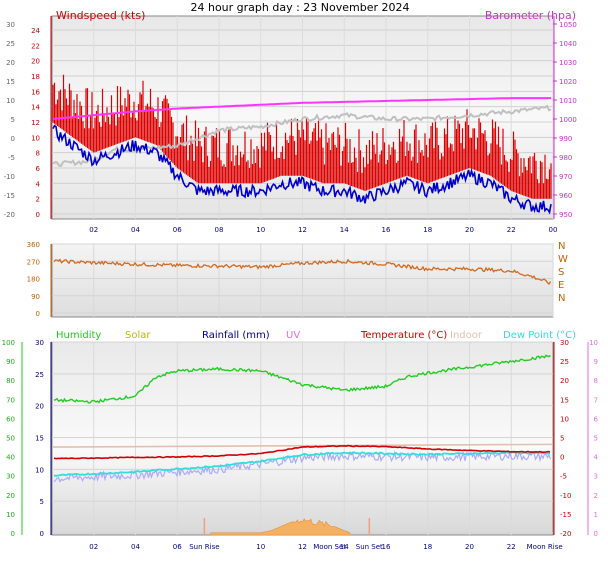 The width and height of the screenshot is (608, 561). What do you see at coordinates (469, 230) in the screenshot?
I see `x-tick-label: 20` at bounding box center [469, 230].